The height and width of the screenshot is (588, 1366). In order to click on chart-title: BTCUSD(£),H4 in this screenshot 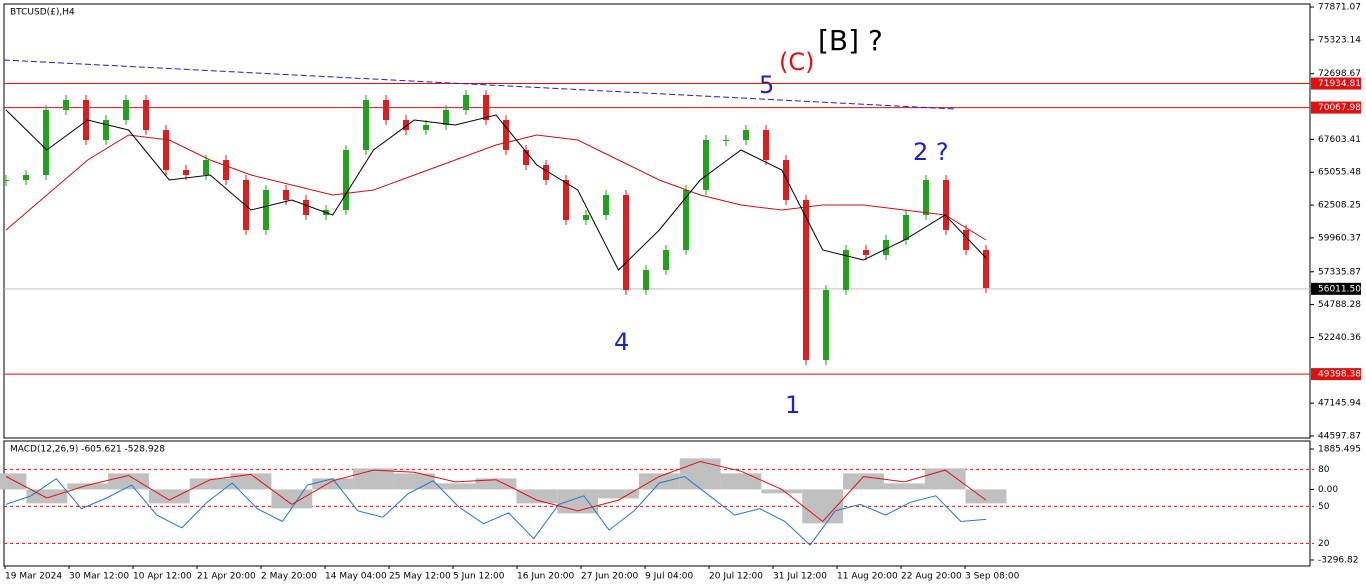, I will do `click(42, 13)`.